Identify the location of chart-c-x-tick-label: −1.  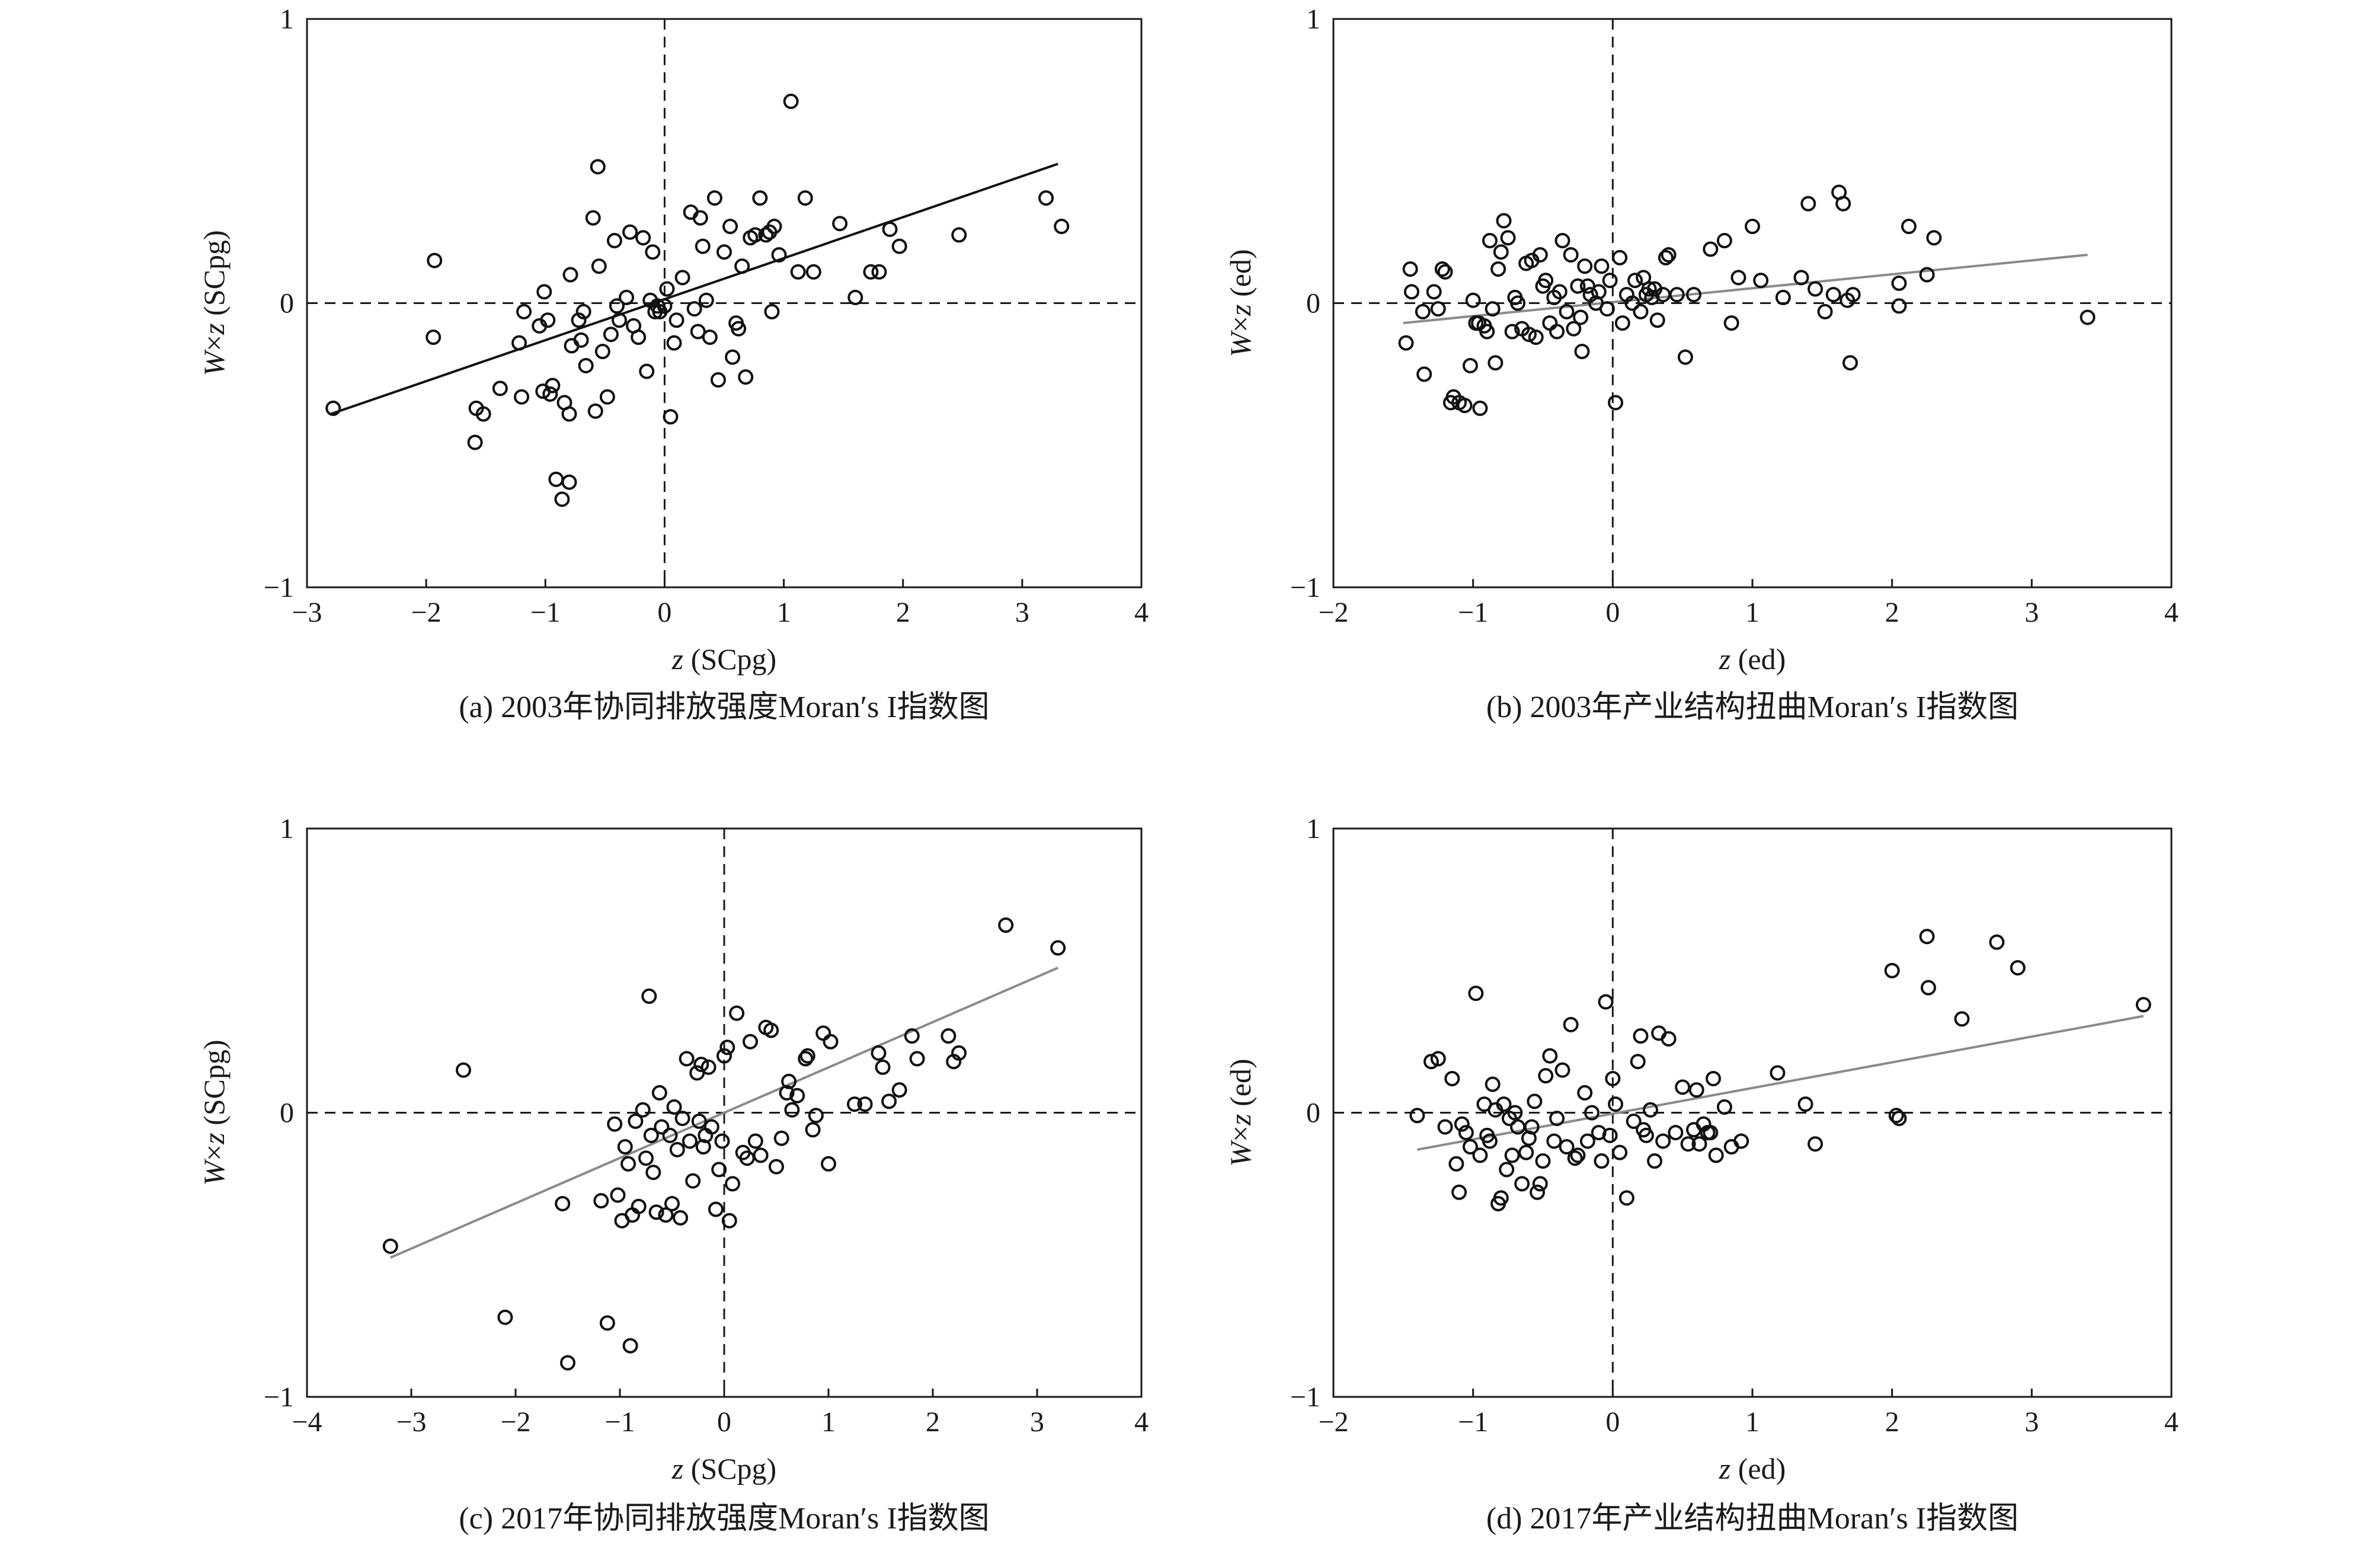
(619, 1422).